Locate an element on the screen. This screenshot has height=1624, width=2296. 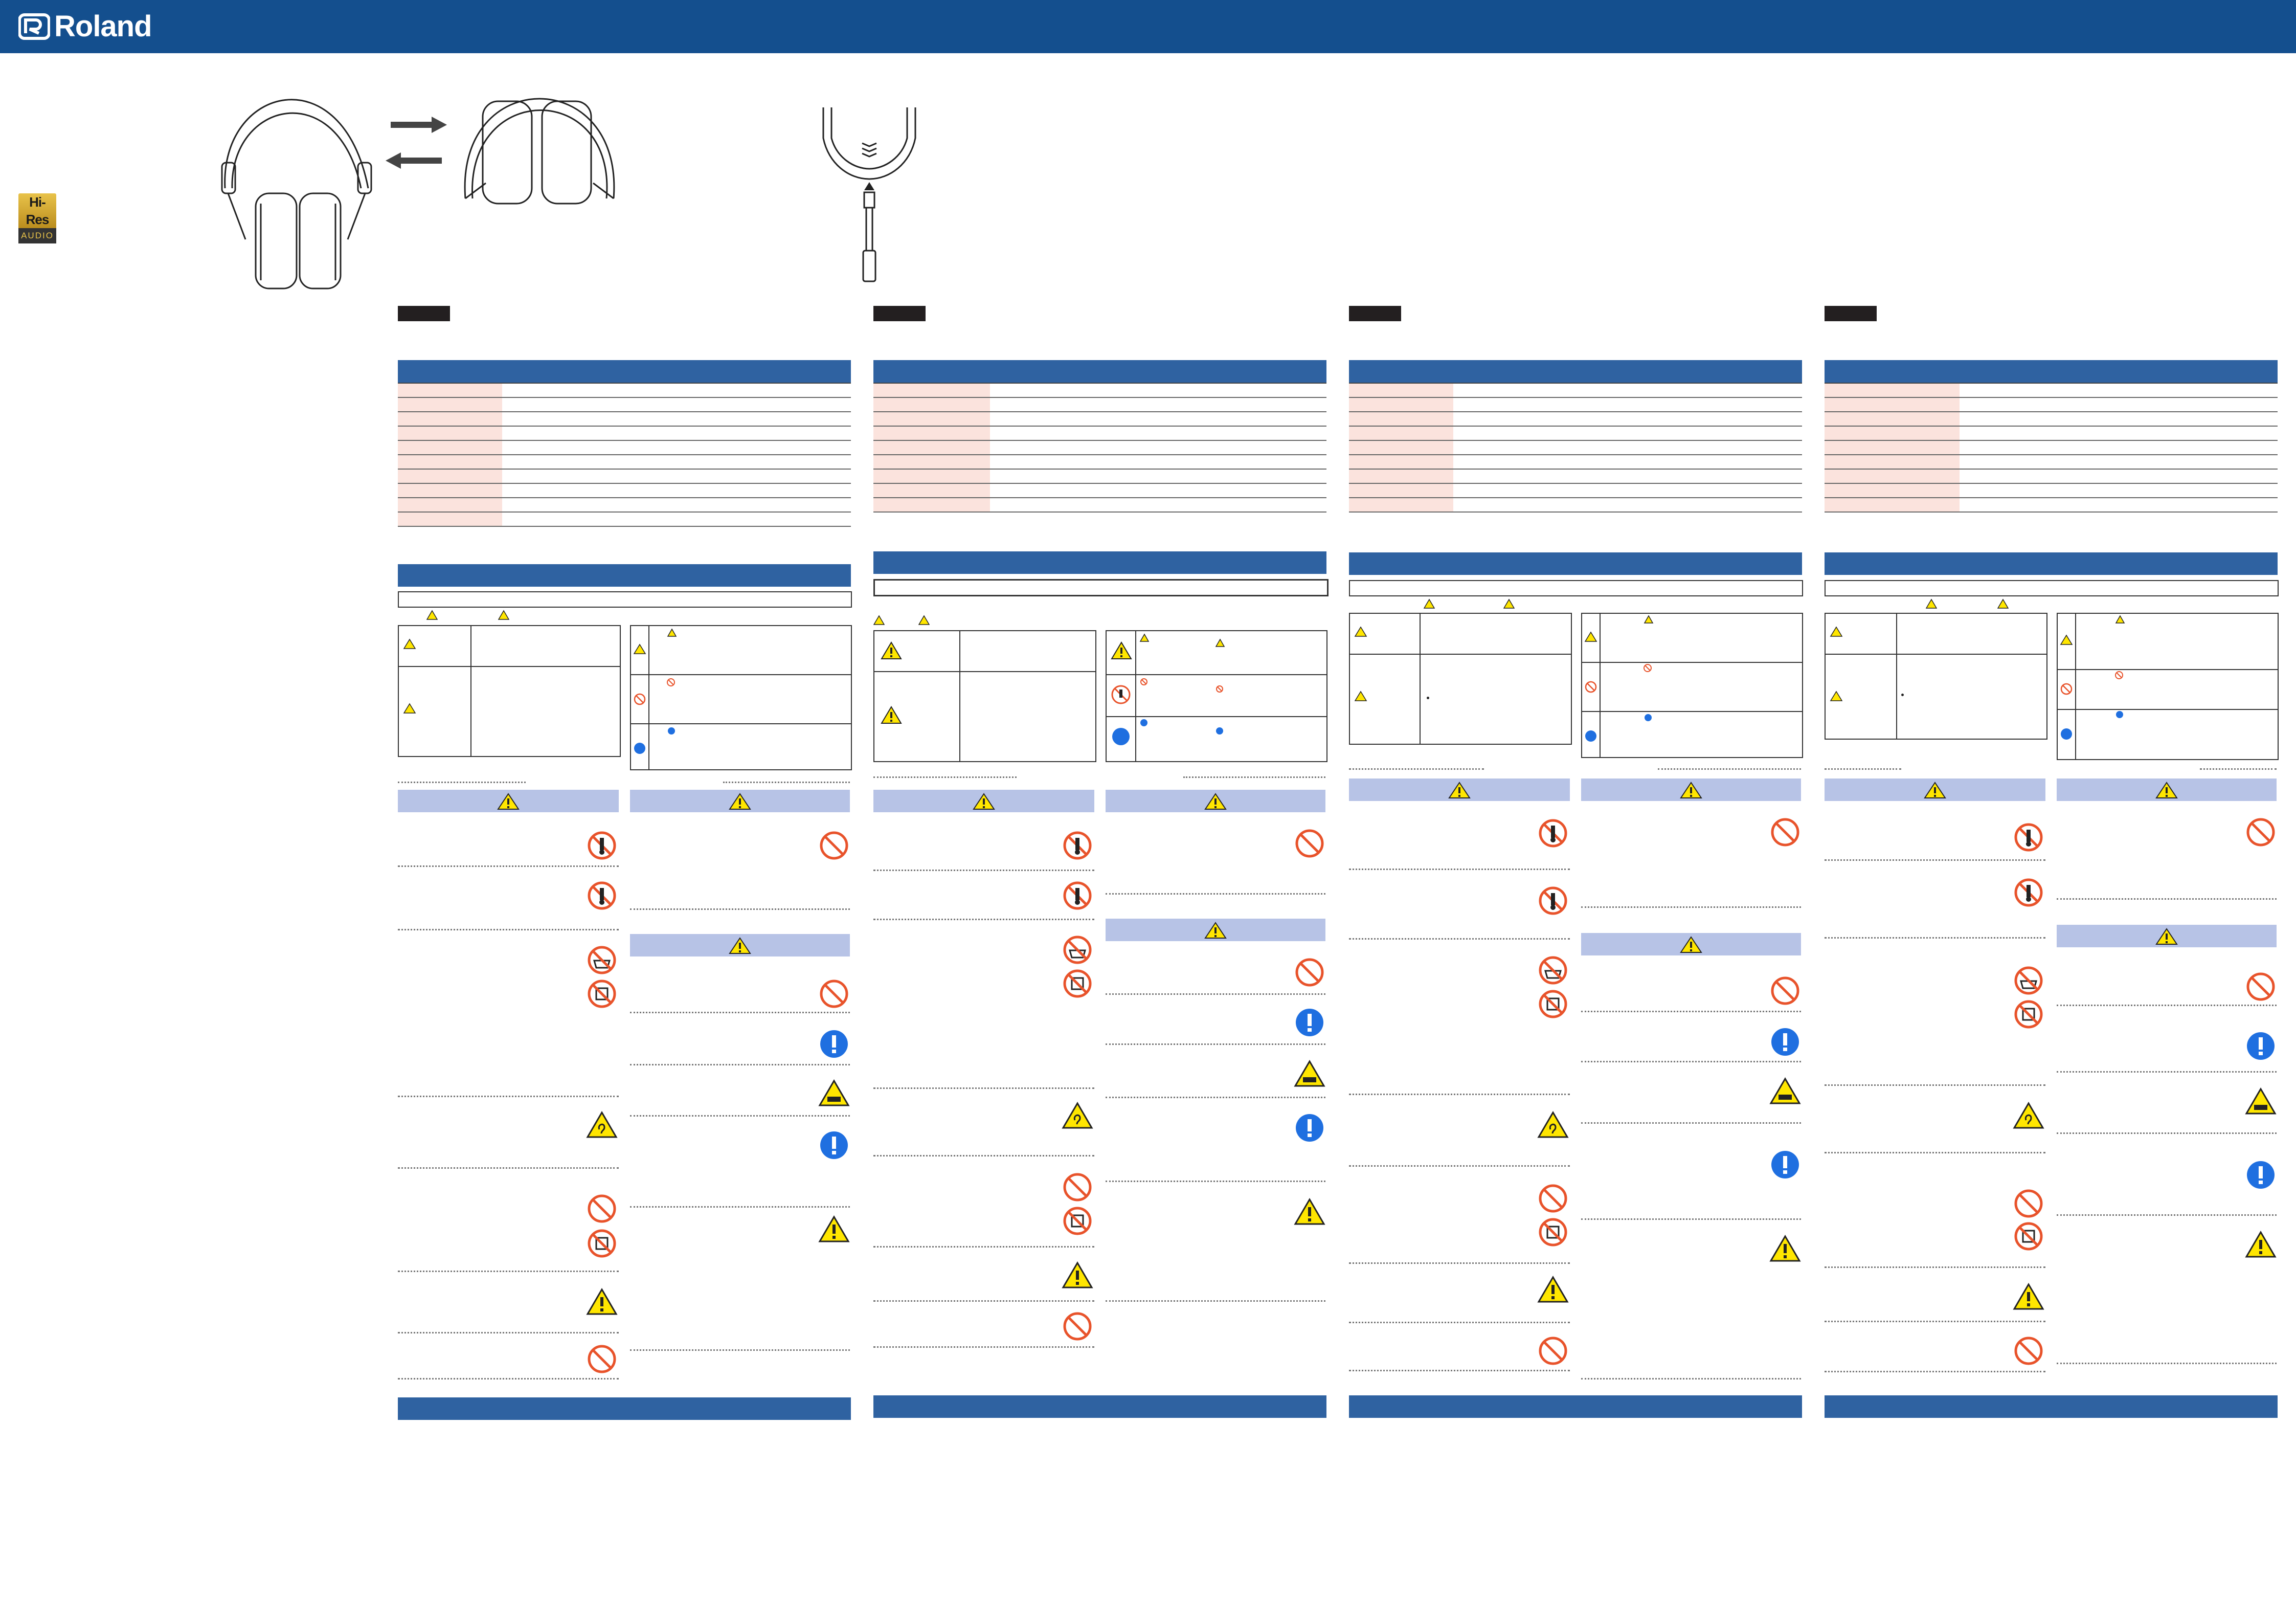
cable-connection-illustration is located at coordinates (869, 194).